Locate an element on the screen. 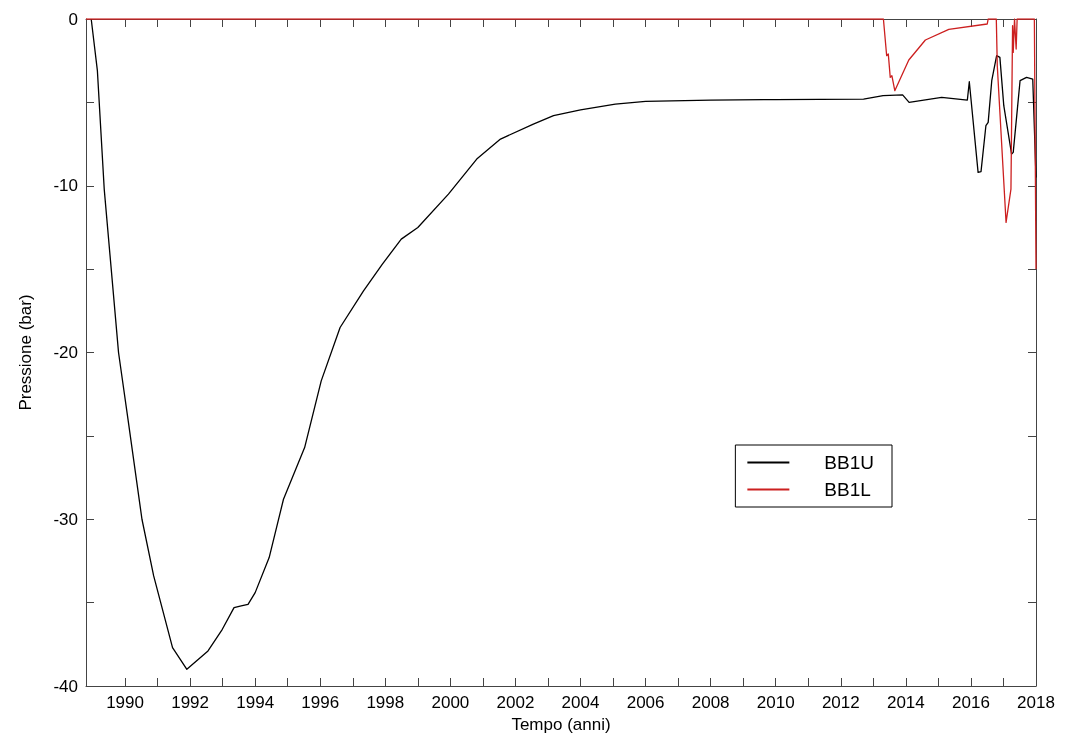 The image size is (1067, 745). x-tick-label: 2006 is located at coordinates (645, 702).